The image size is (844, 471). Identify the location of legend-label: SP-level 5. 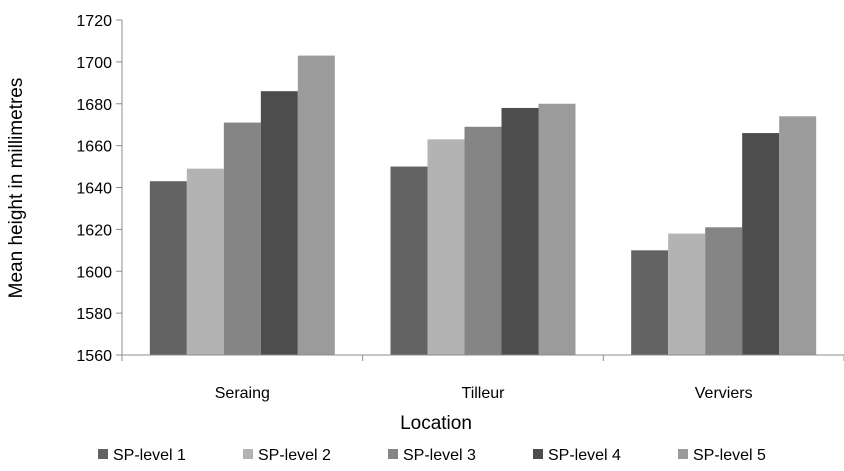
(729, 455).